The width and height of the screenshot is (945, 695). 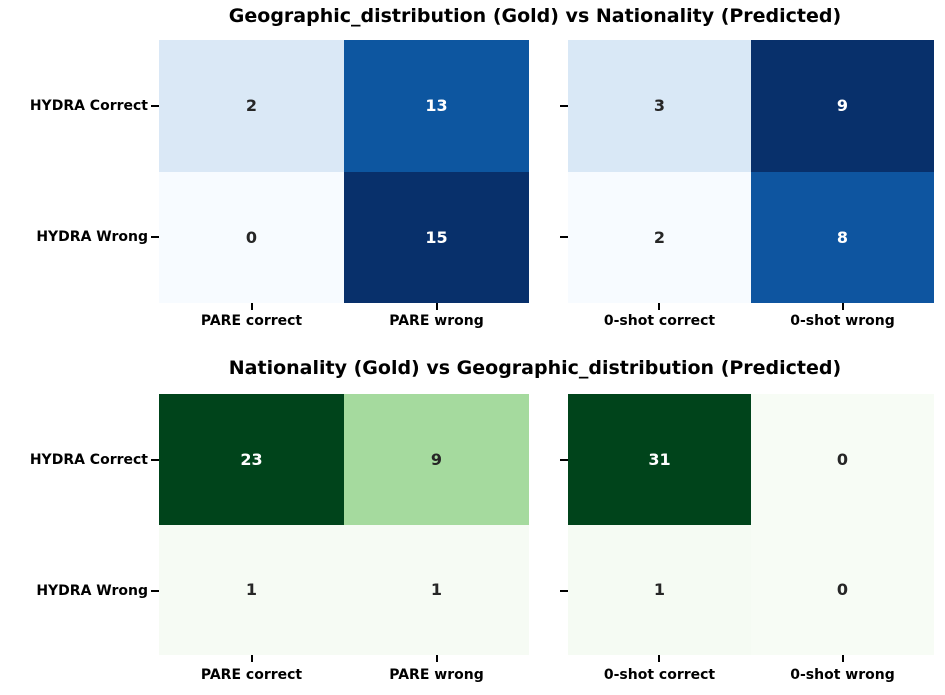 What do you see at coordinates (436, 106) in the screenshot?
I see `heatmap-cell: 13` at bounding box center [436, 106].